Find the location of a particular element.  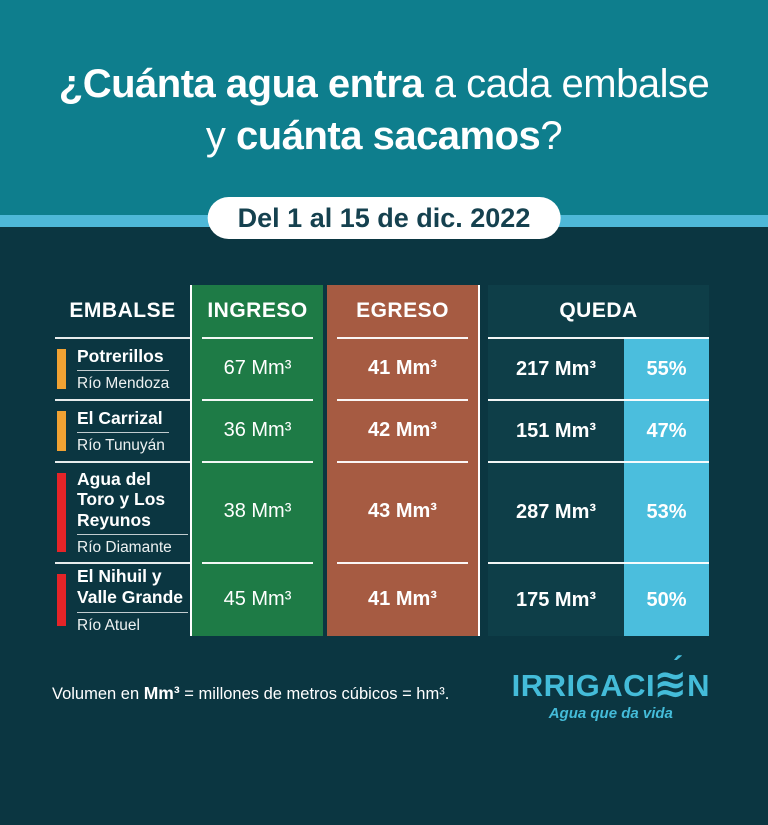

embalse-cell: El Carrizal Río Tunuyán is located at coordinates (122, 431).